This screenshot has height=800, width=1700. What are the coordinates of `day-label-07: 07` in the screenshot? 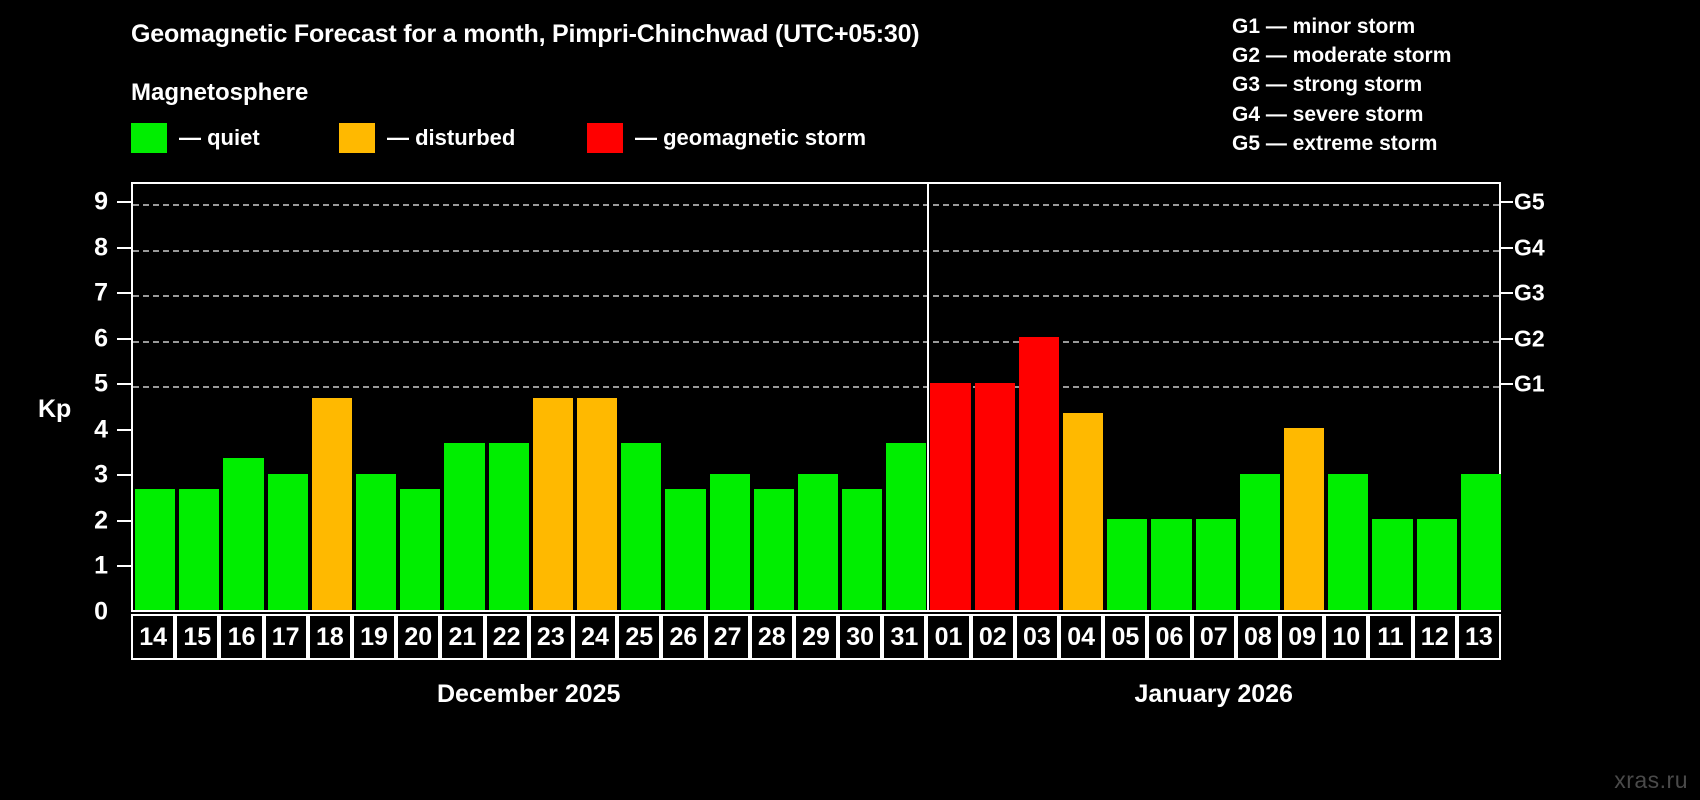 It's located at (1213, 637).